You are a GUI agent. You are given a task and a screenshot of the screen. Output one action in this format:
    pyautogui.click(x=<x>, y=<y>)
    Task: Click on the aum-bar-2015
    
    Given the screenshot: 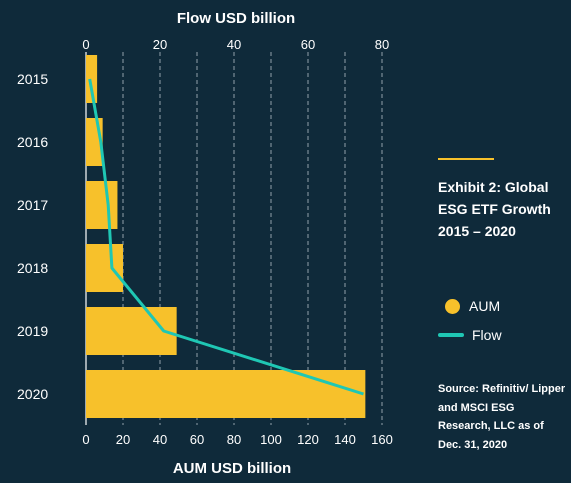 What is the action you would take?
    pyautogui.click(x=92, y=79)
    